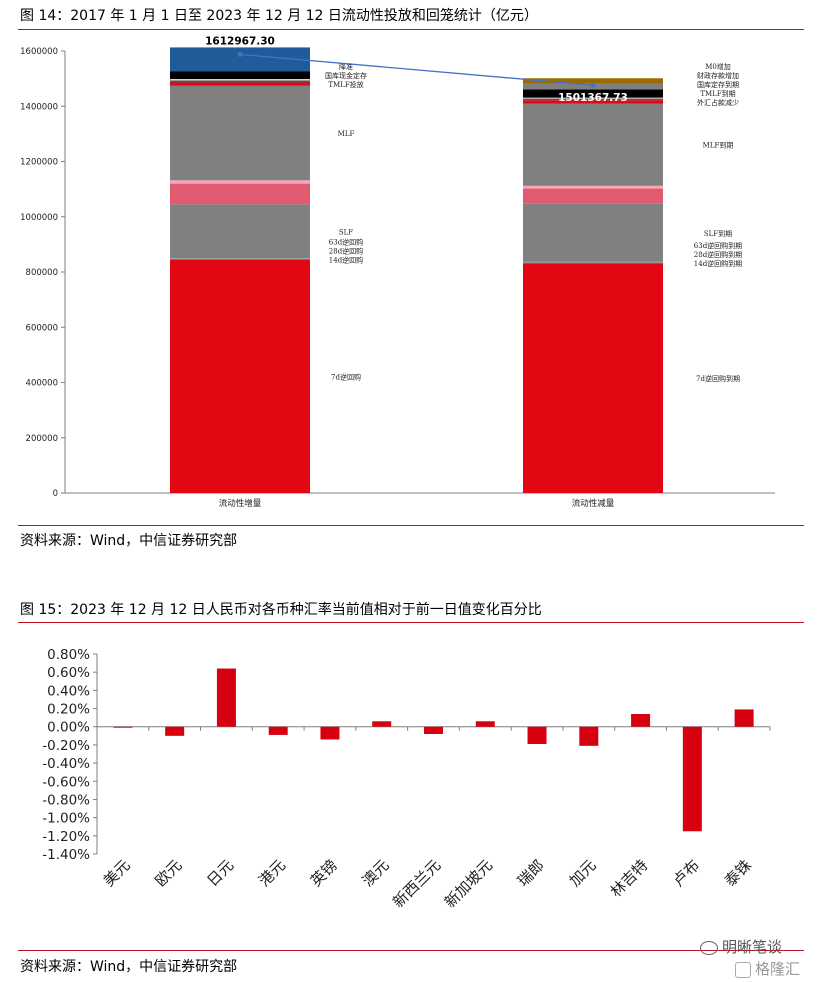 The width and height of the screenshot is (825, 982). I want to click on segment-label: MLF到期, so click(718, 146).